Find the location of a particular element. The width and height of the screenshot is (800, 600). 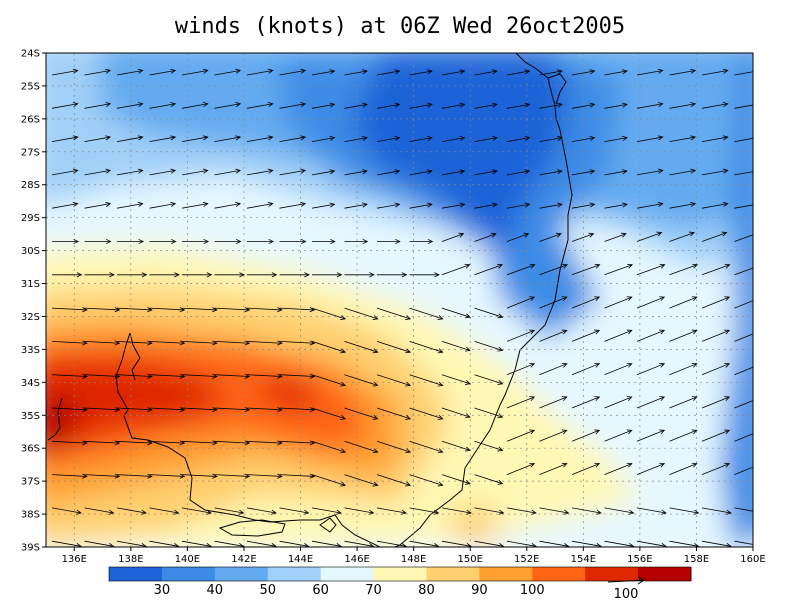

reference-vector: 100 is located at coordinates (626, 588).